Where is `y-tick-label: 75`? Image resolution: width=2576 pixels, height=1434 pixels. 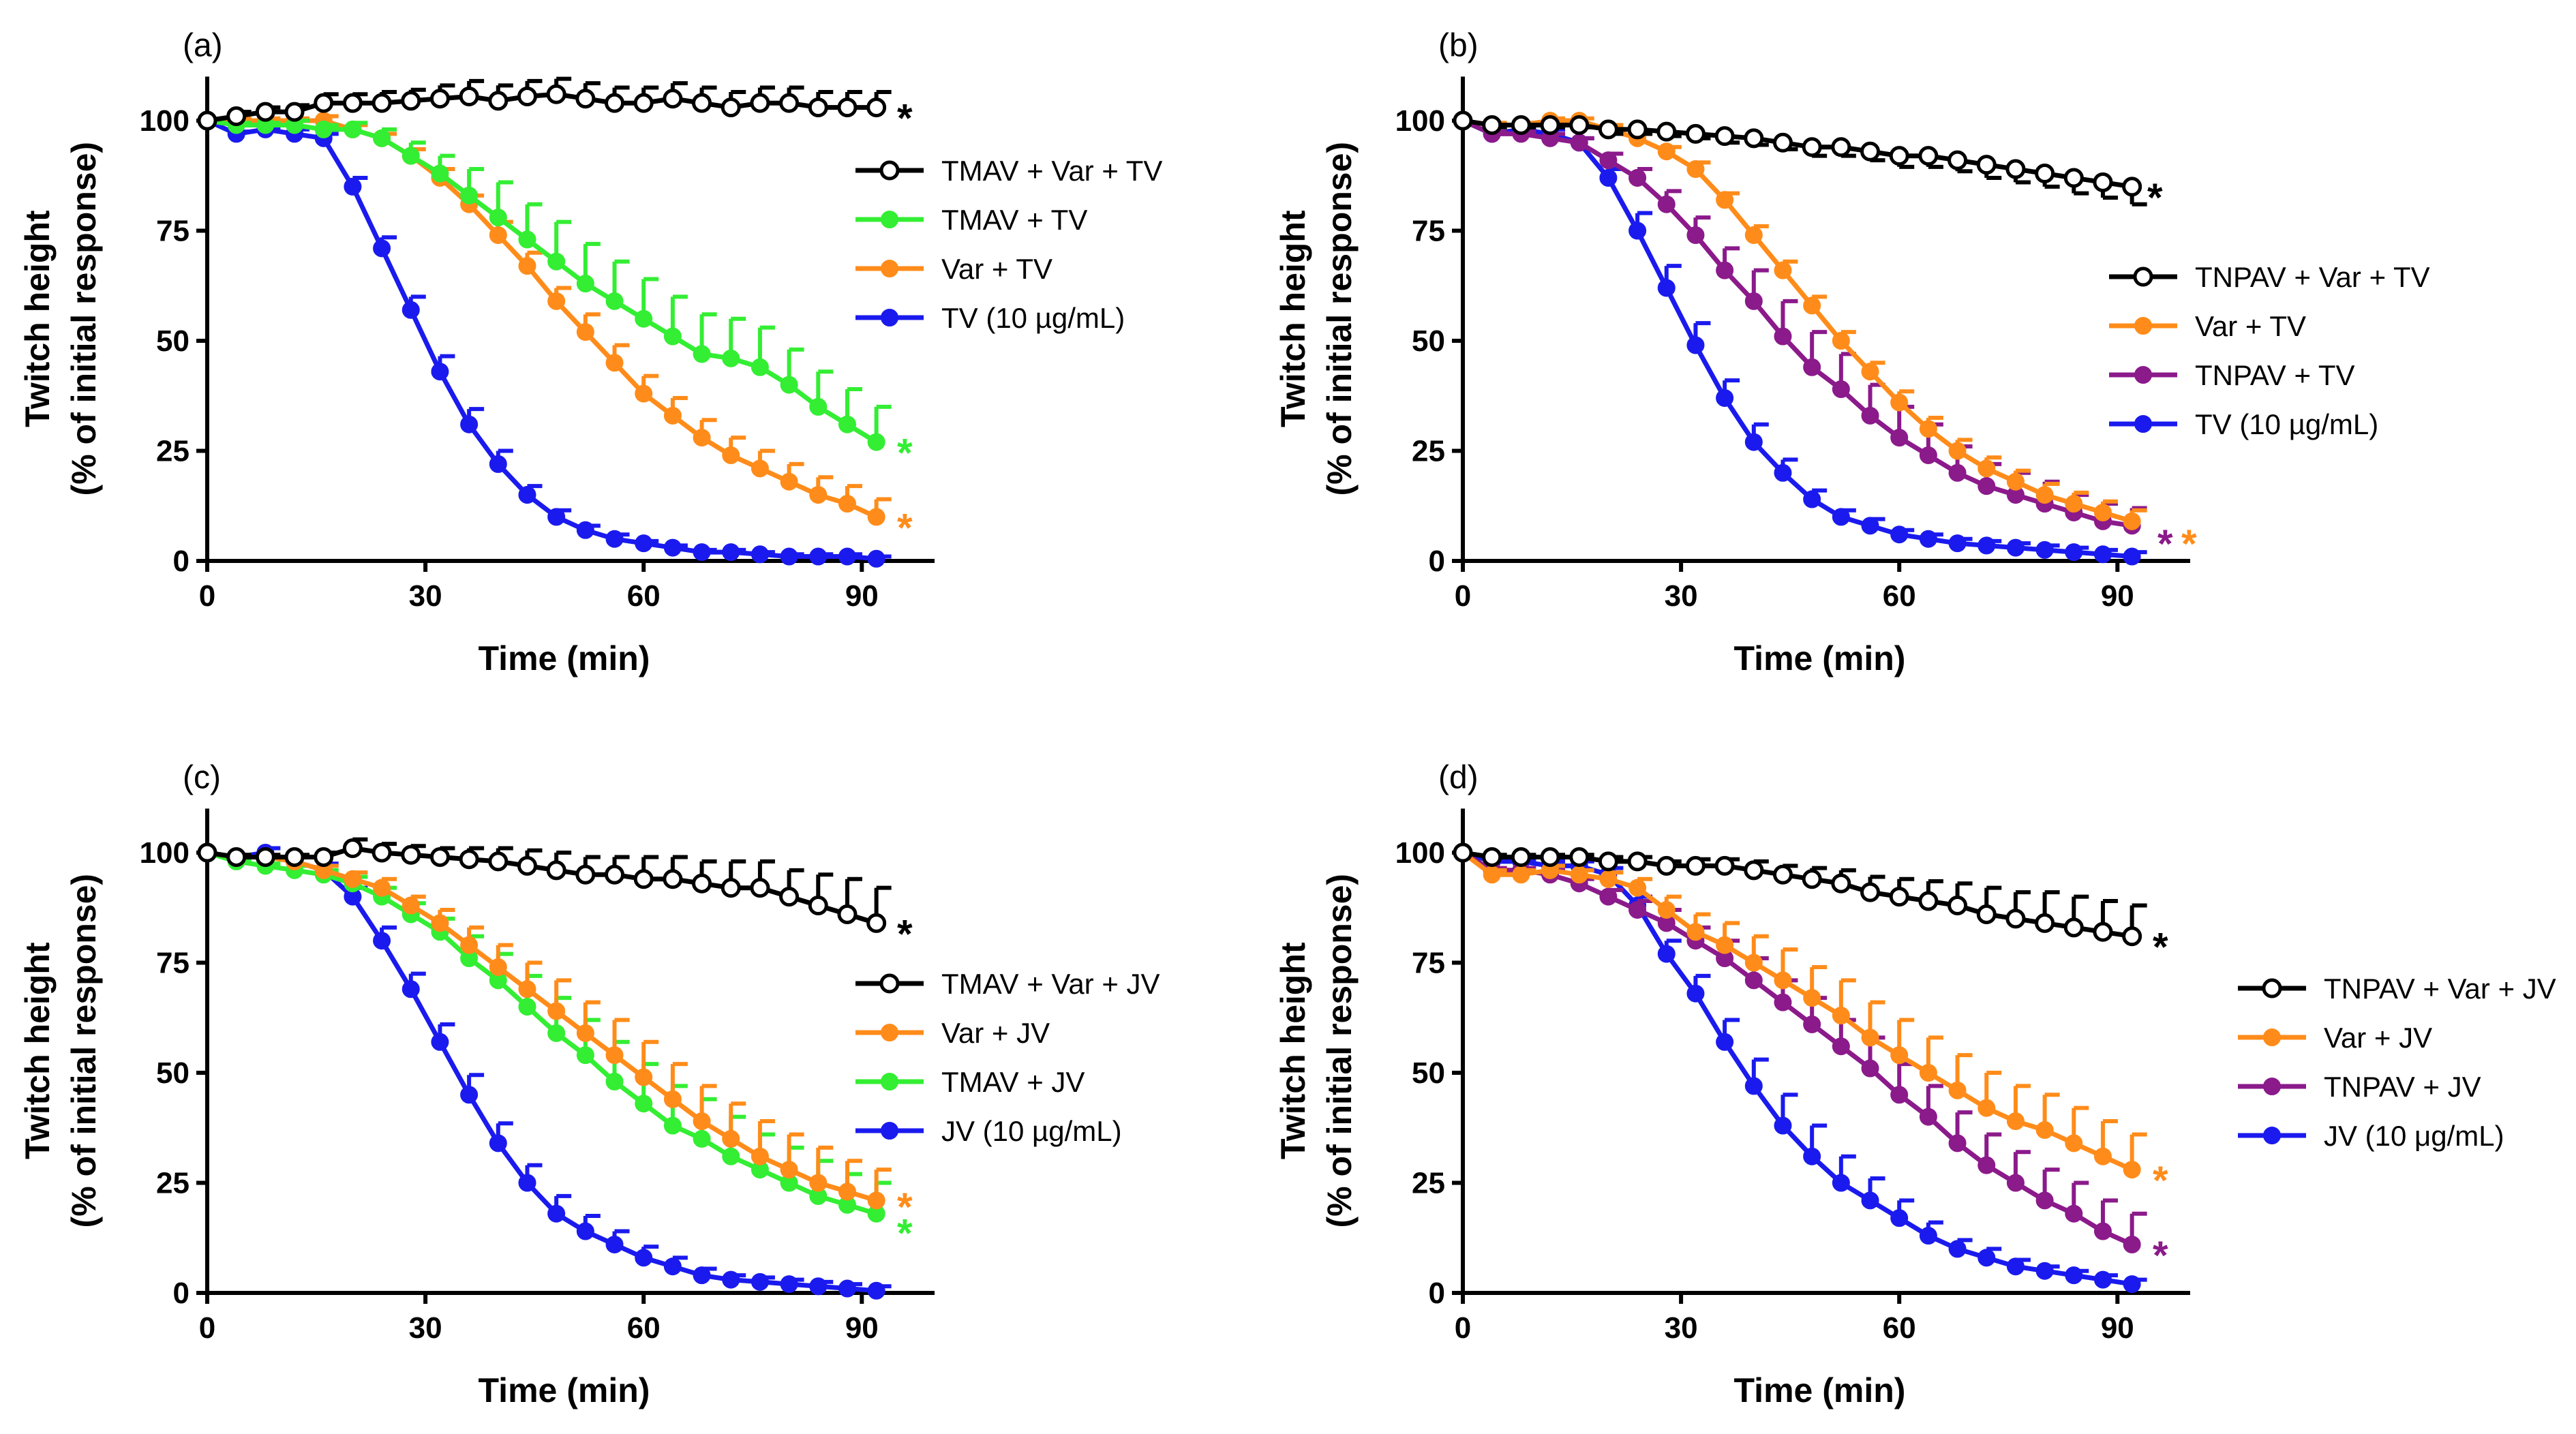 y-tick-label: 75 is located at coordinates (173, 963).